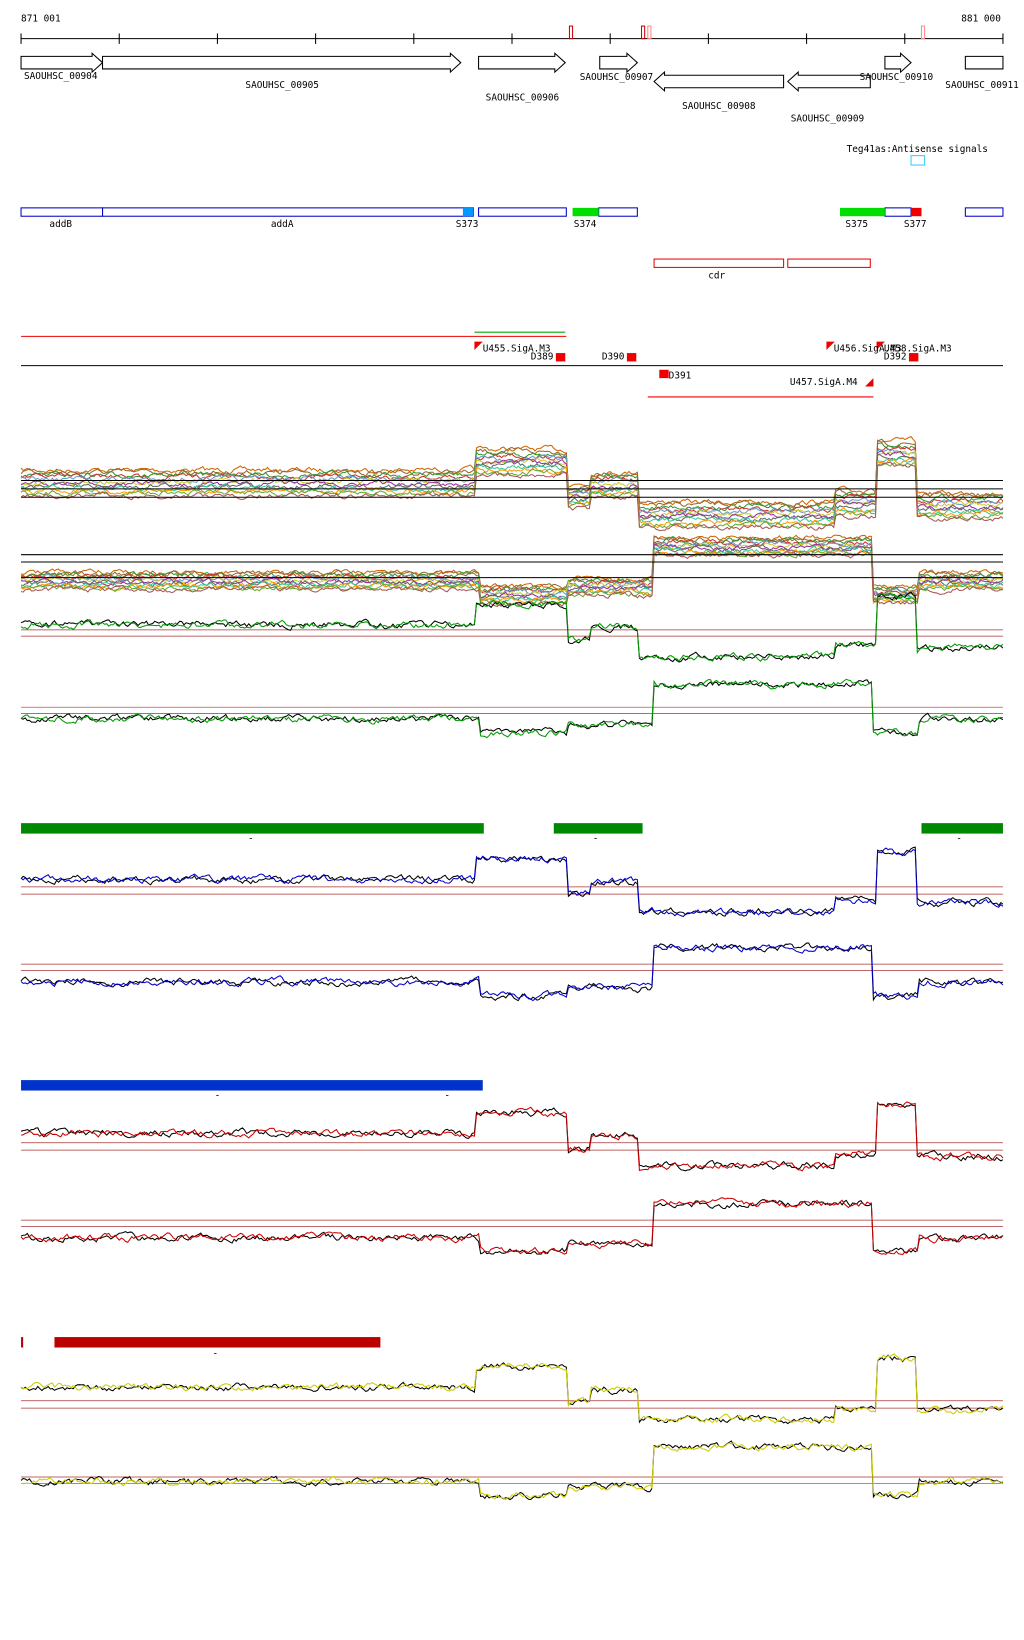 The height and width of the screenshot is (1640, 1024). What do you see at coordinates (719, 106) in the screenshot?
I see `gene-label: SAOUHSC_00908` at bounding box center [719, 106].